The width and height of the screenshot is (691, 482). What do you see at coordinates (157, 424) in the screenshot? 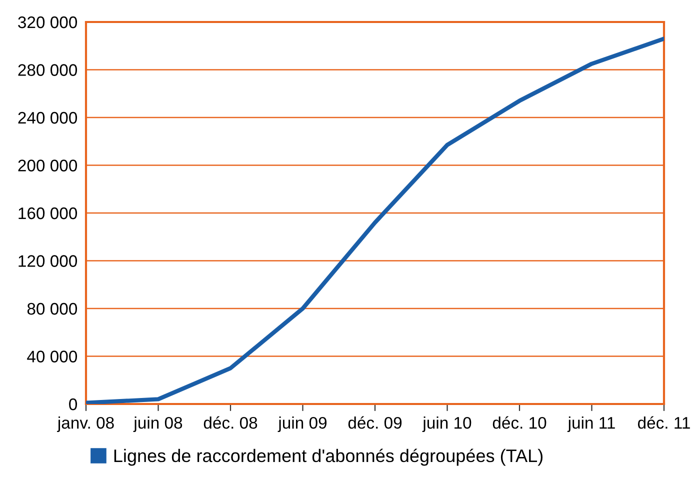
I see `x-tick-label: juin 08` at bounding box center [157, 424].